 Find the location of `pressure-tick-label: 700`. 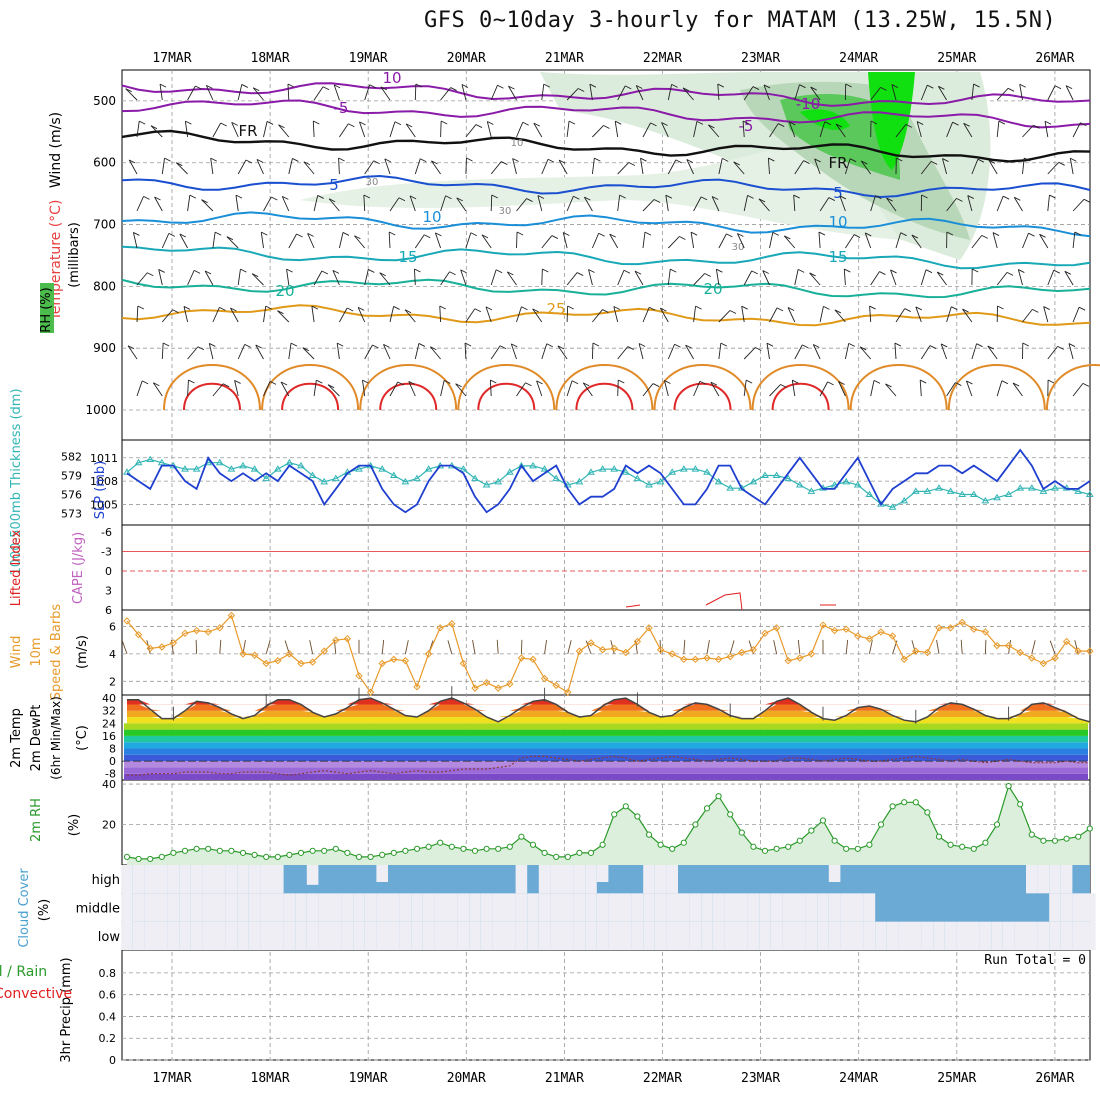

pressure-tick-label: 700 is located at coordinates (104, 225).